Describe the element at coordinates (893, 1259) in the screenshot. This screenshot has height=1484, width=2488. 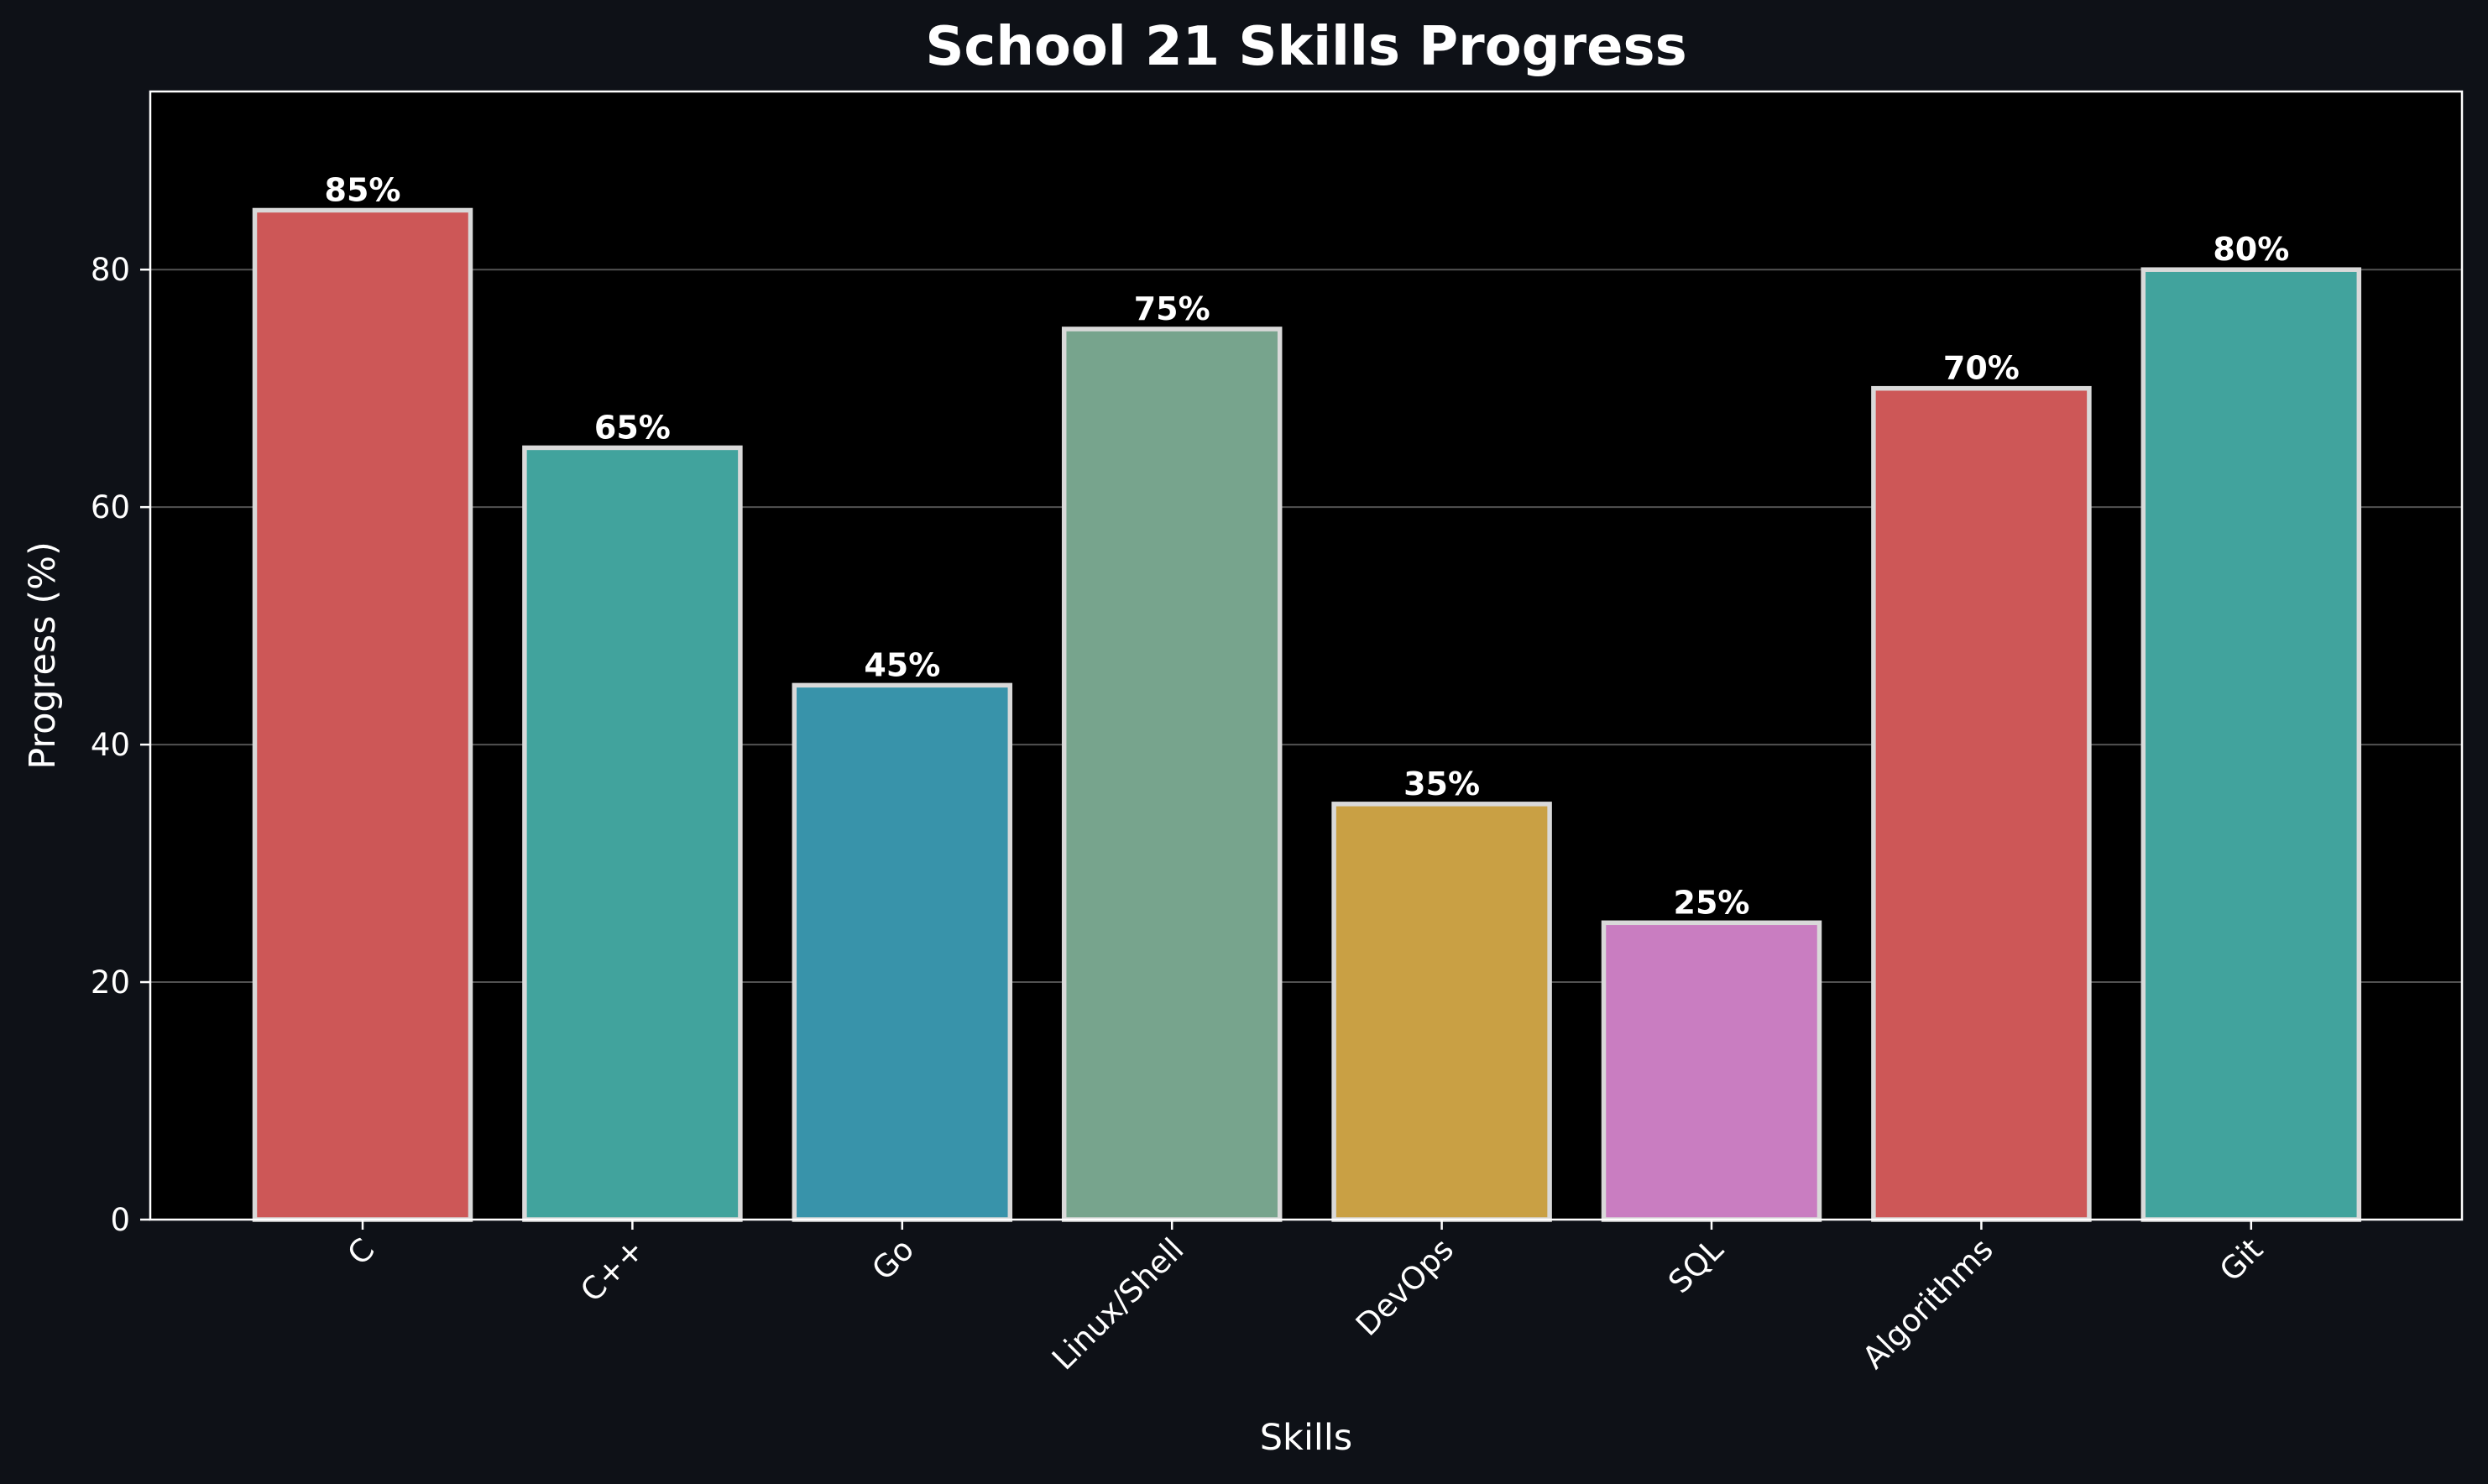
I see `x-tick-label: Go` at that location.